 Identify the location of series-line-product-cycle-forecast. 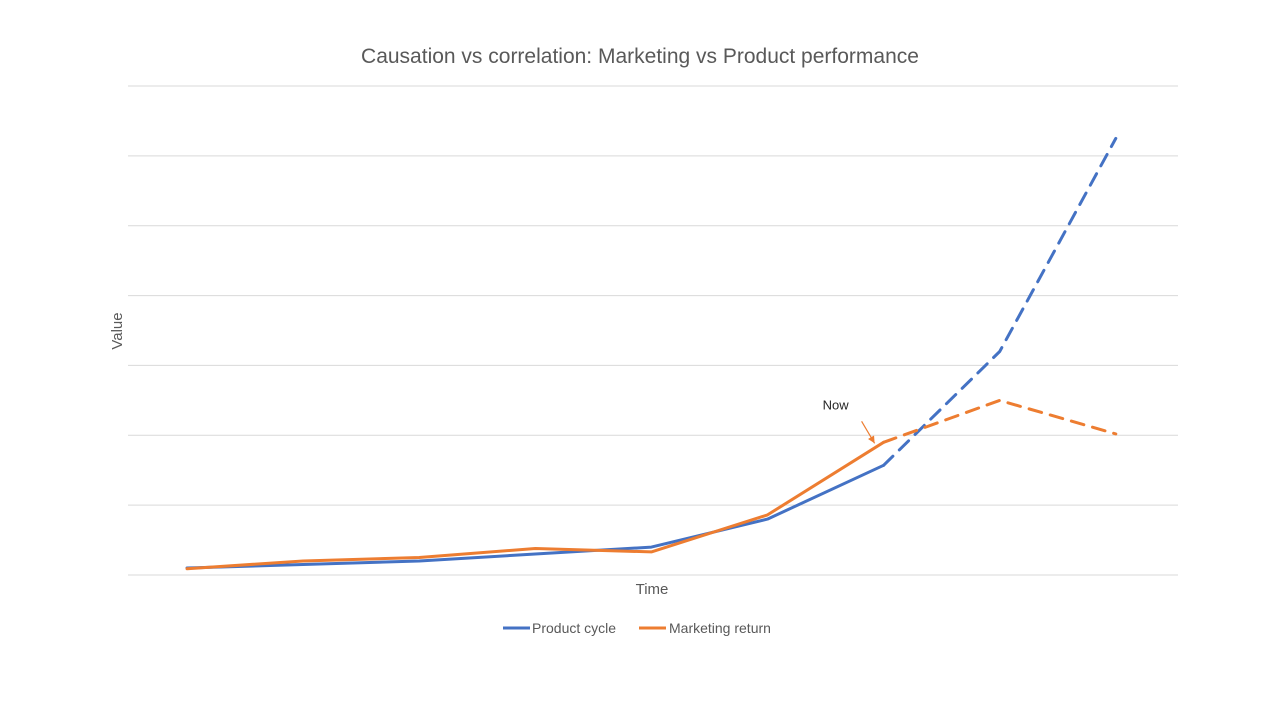
(1000, 301).